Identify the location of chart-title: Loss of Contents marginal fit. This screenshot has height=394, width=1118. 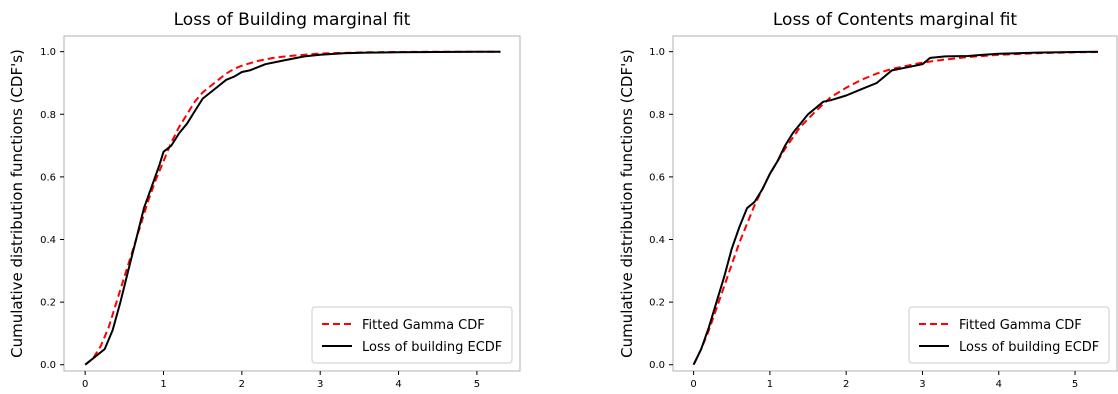
(895, 20).